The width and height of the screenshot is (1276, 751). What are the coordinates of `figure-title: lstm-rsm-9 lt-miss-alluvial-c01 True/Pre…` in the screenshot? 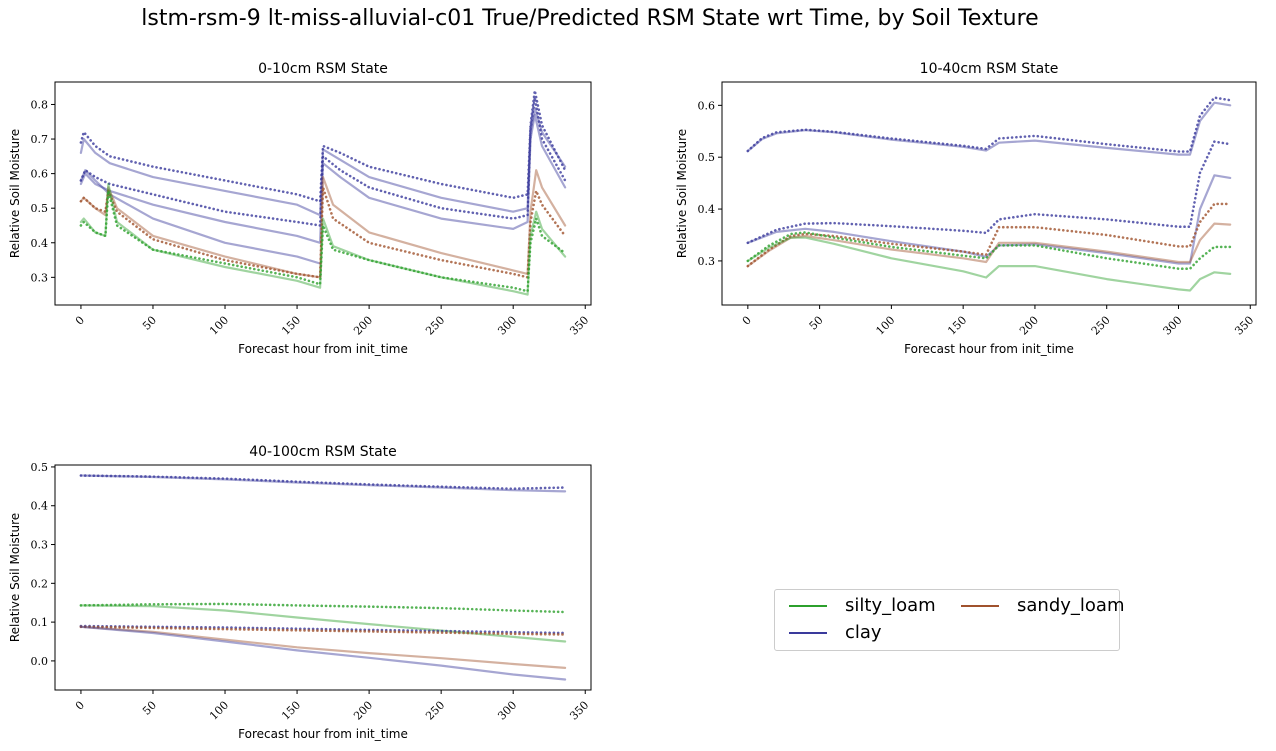 It's located at (590, 18).